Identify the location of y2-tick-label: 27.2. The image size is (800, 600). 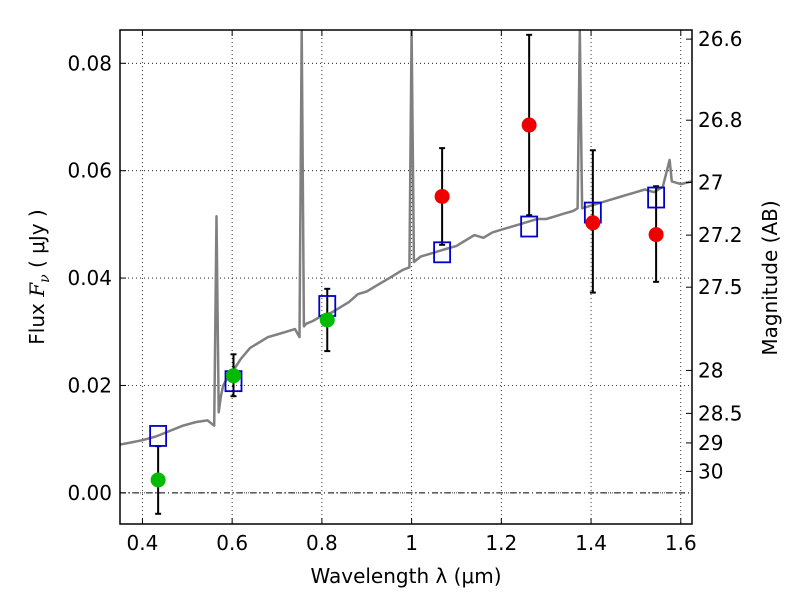
(720, 235).